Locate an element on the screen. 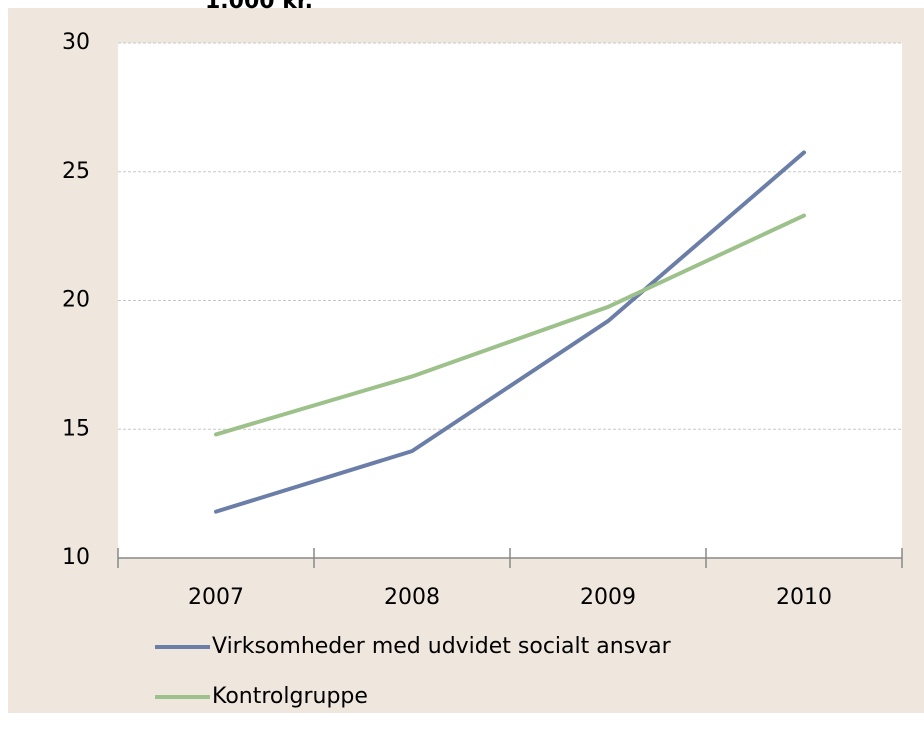 The width and height of the screenshot is (924, 729). legend-label: Kontrolgruppe is located at coordinates (290, 696).